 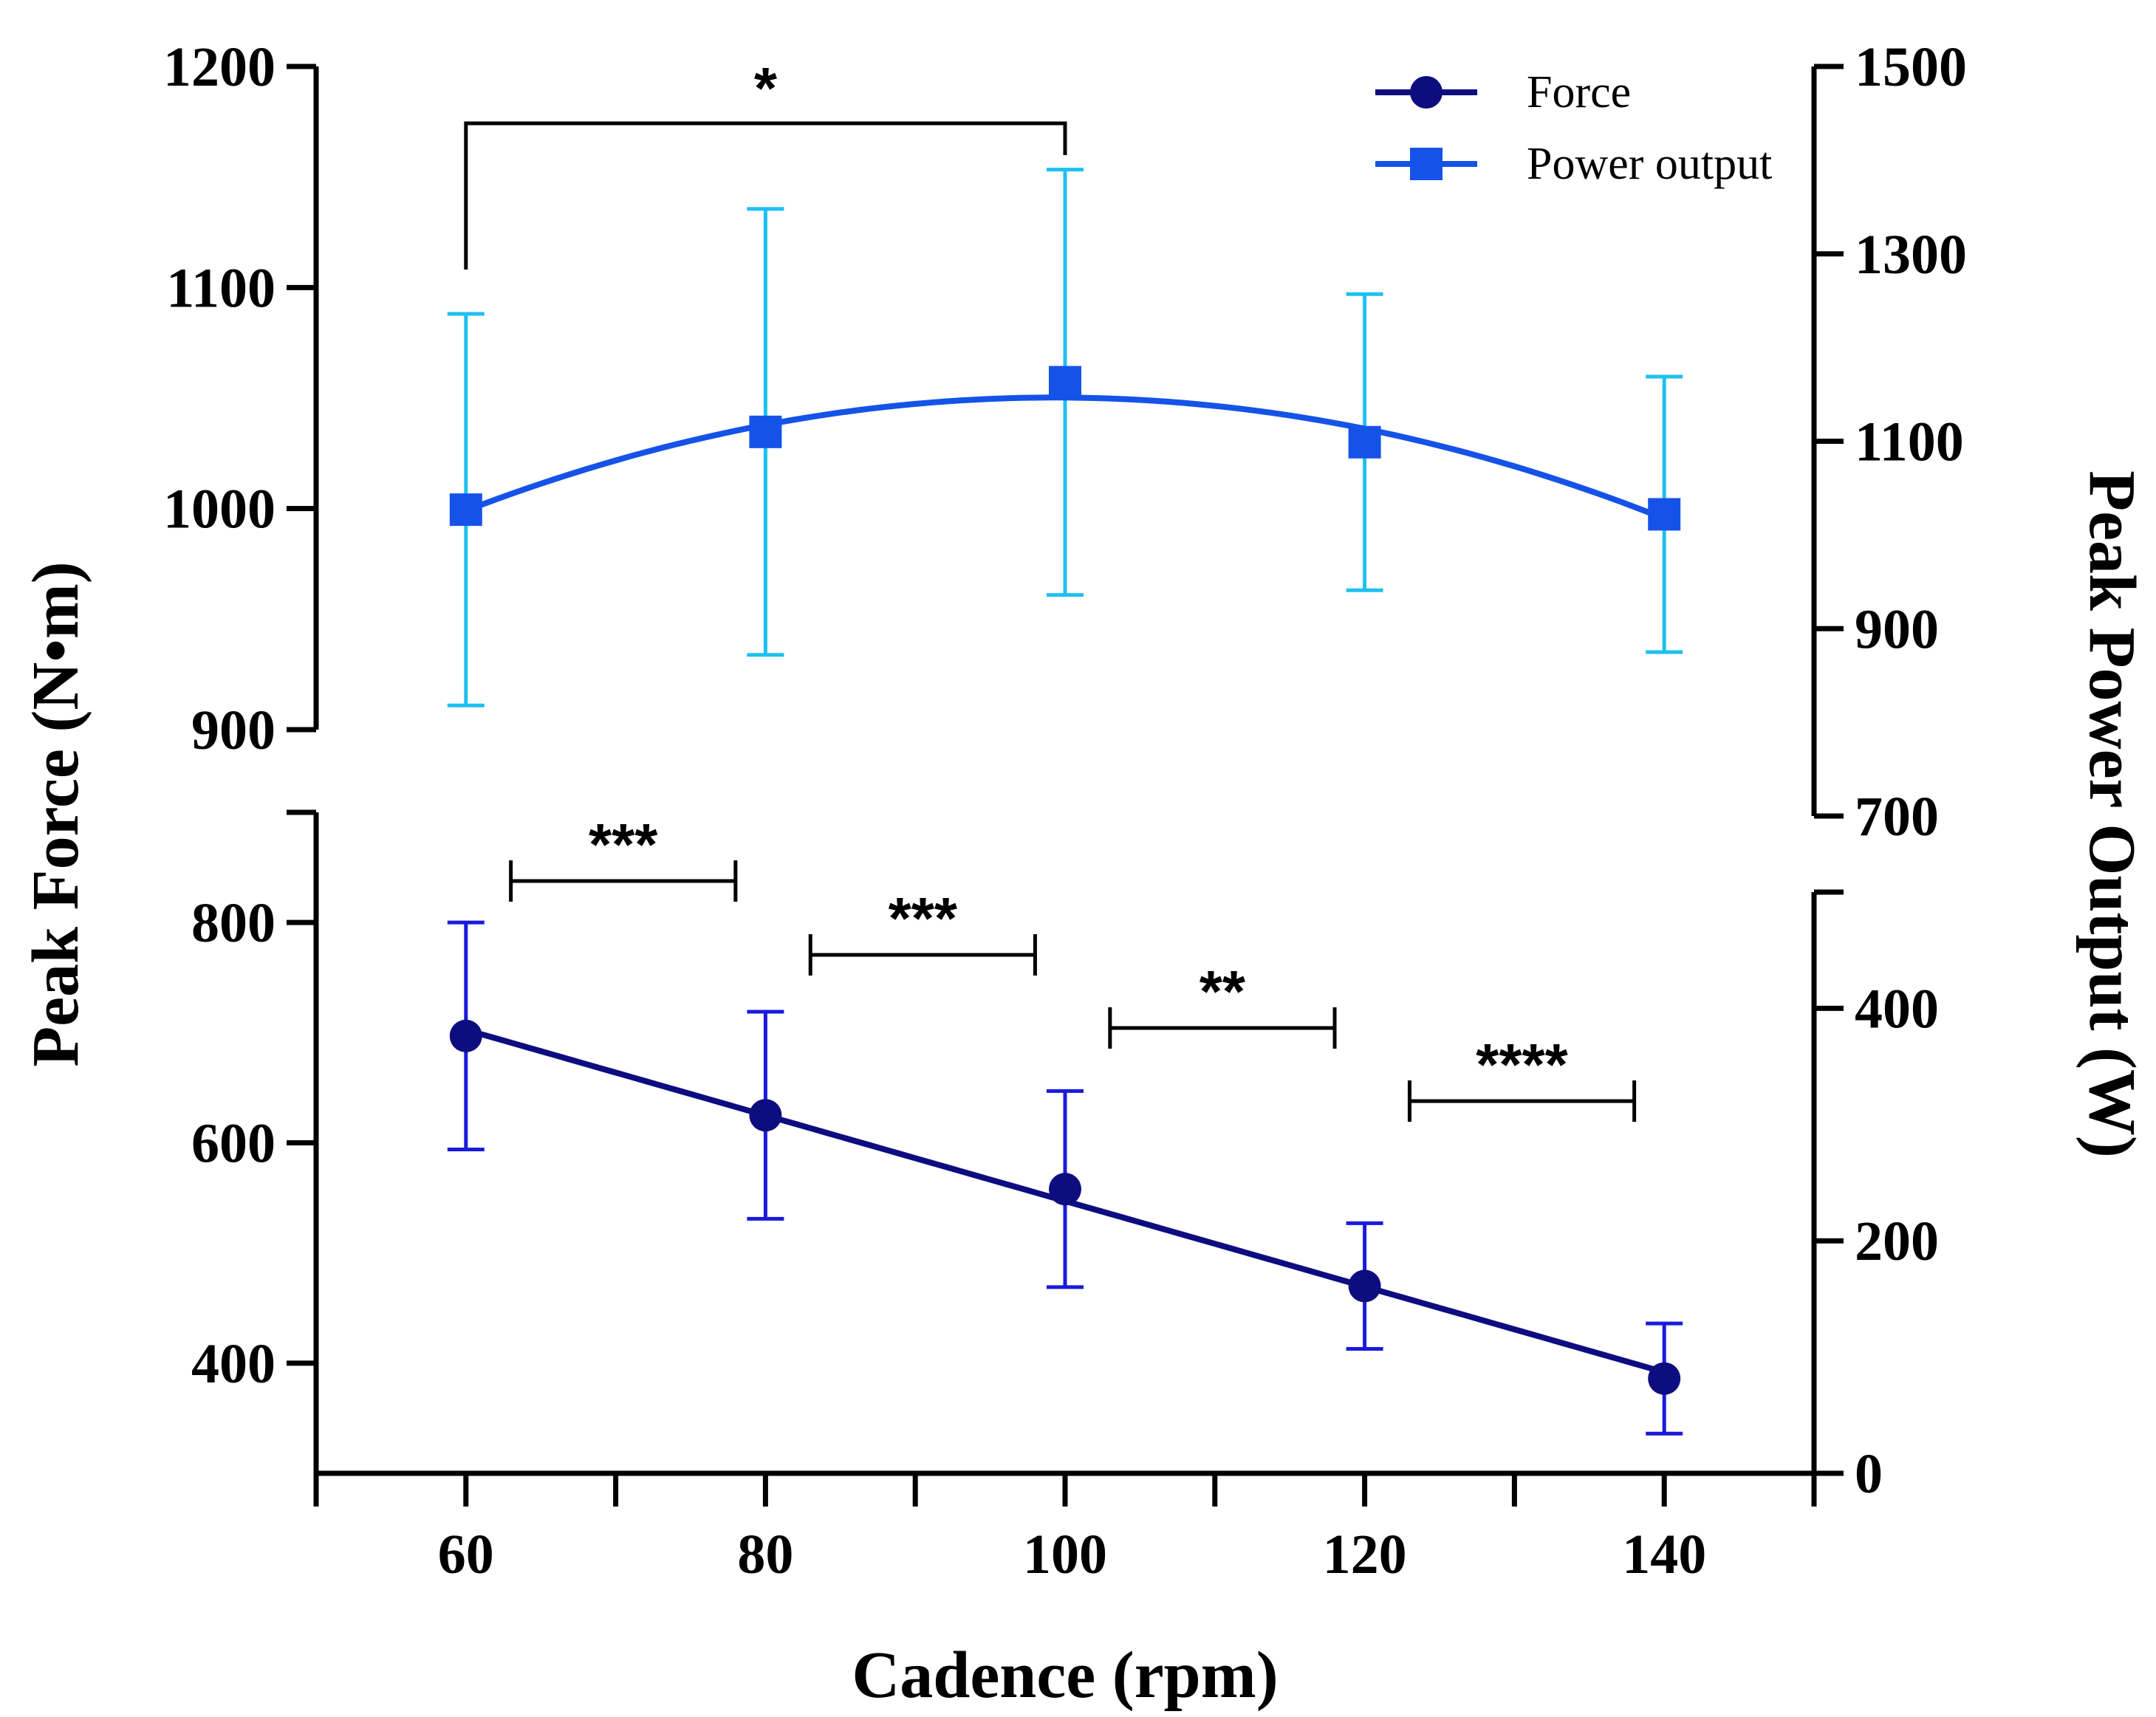 What do you see at coordinates (1365, 1555) in the screenshot?
I see `x-axis-tick-label: 120` at bounding box center [1365, 1555].